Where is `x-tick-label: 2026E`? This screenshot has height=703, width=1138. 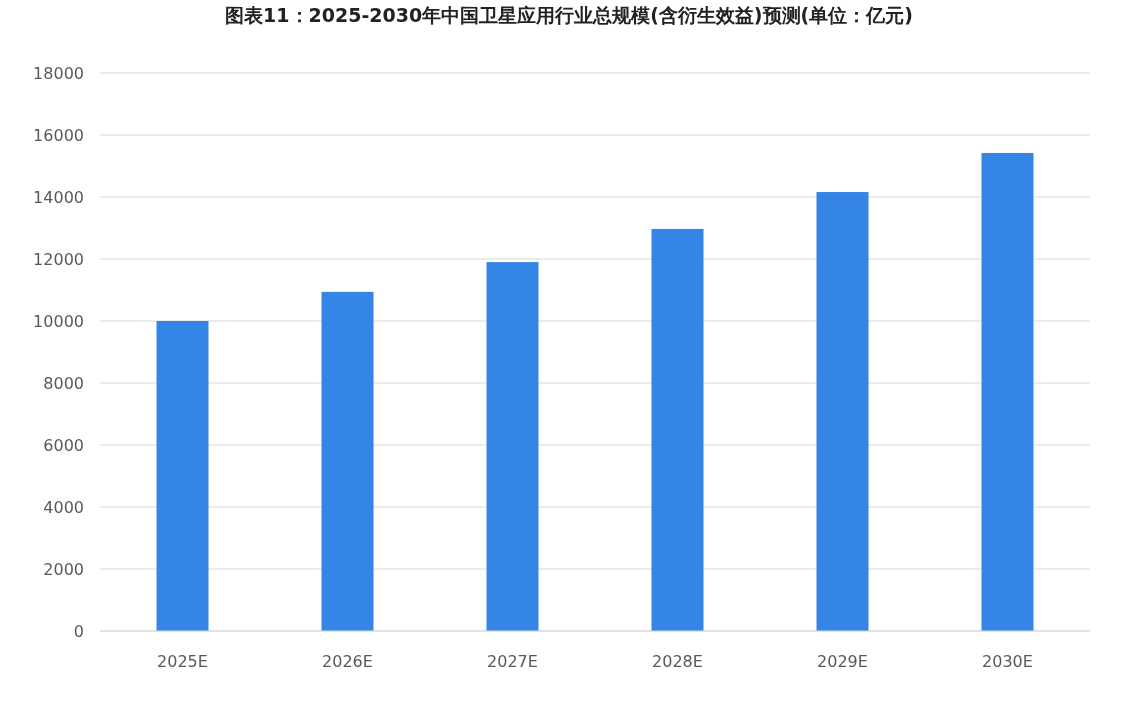 x-tick-label: 2026E is located at coordinates (347, 661).